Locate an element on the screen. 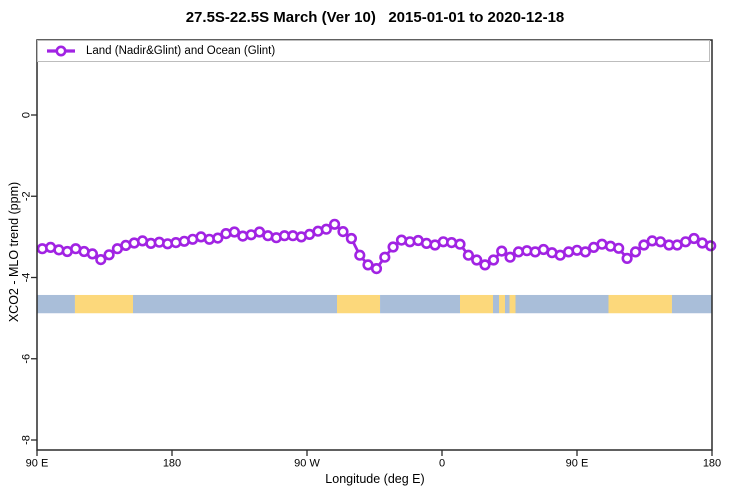  legend-label: Land (Nadir&Glint) and Ocean (Glint) is located at coordinates (181, 51).